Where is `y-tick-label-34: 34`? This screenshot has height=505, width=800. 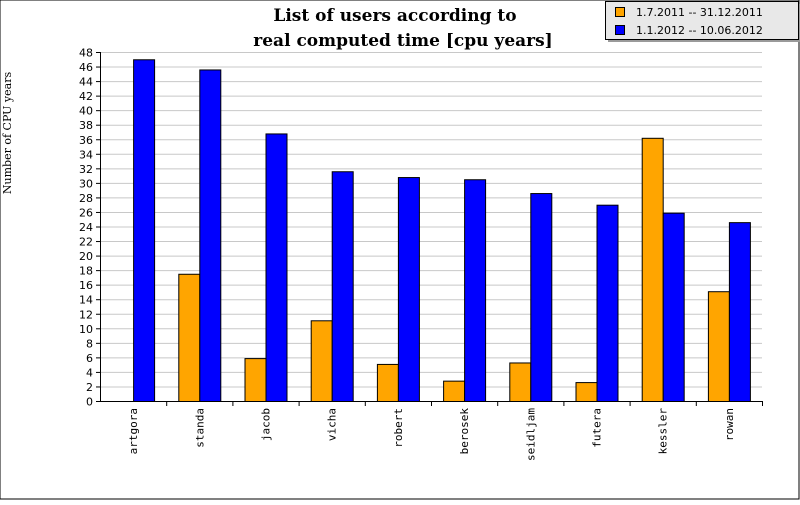
y-tick-label-34: 34 is located at coordinates (86, 154).